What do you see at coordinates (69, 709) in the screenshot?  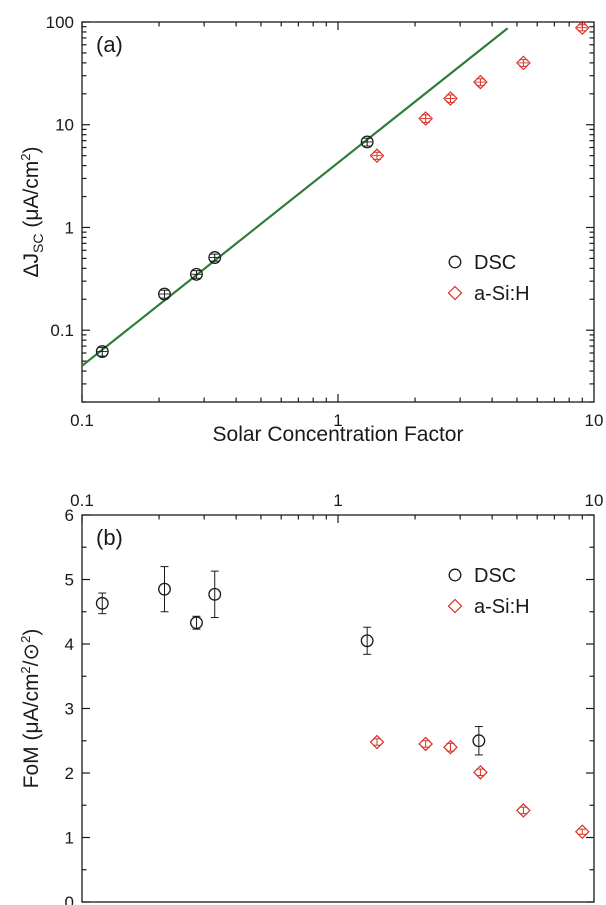 I see `y-tick-label-b: 3` at bounding box center [69, 709].